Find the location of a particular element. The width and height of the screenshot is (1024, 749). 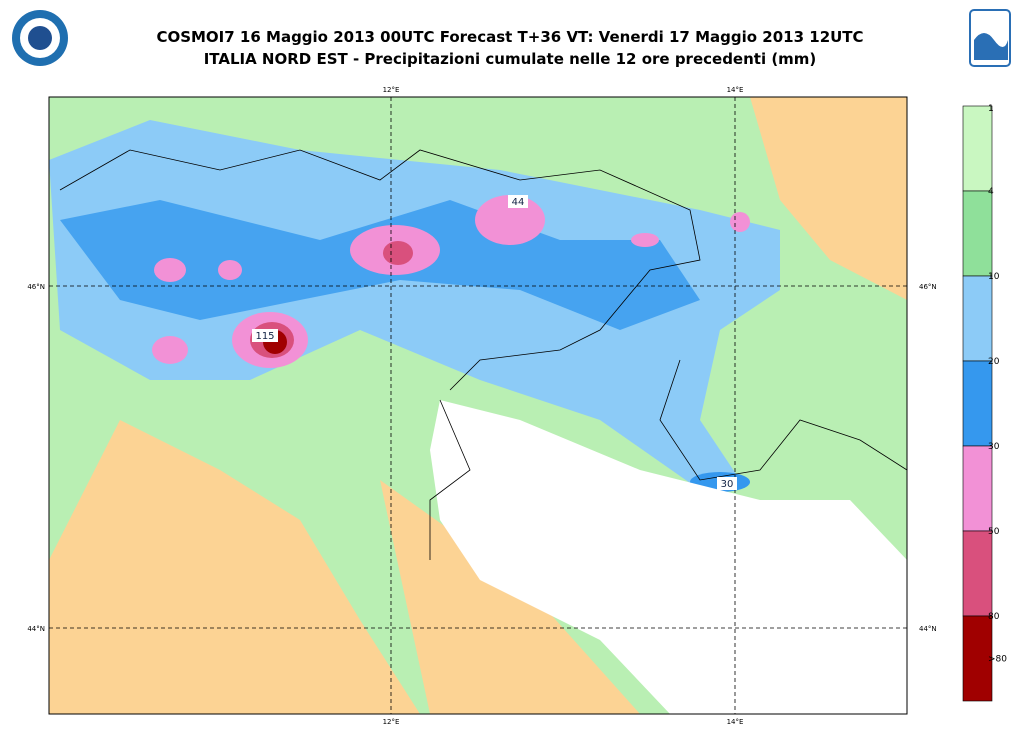

legend: 1 4 10 20 30 50 80 >80 is located at coordinates (984, 403).